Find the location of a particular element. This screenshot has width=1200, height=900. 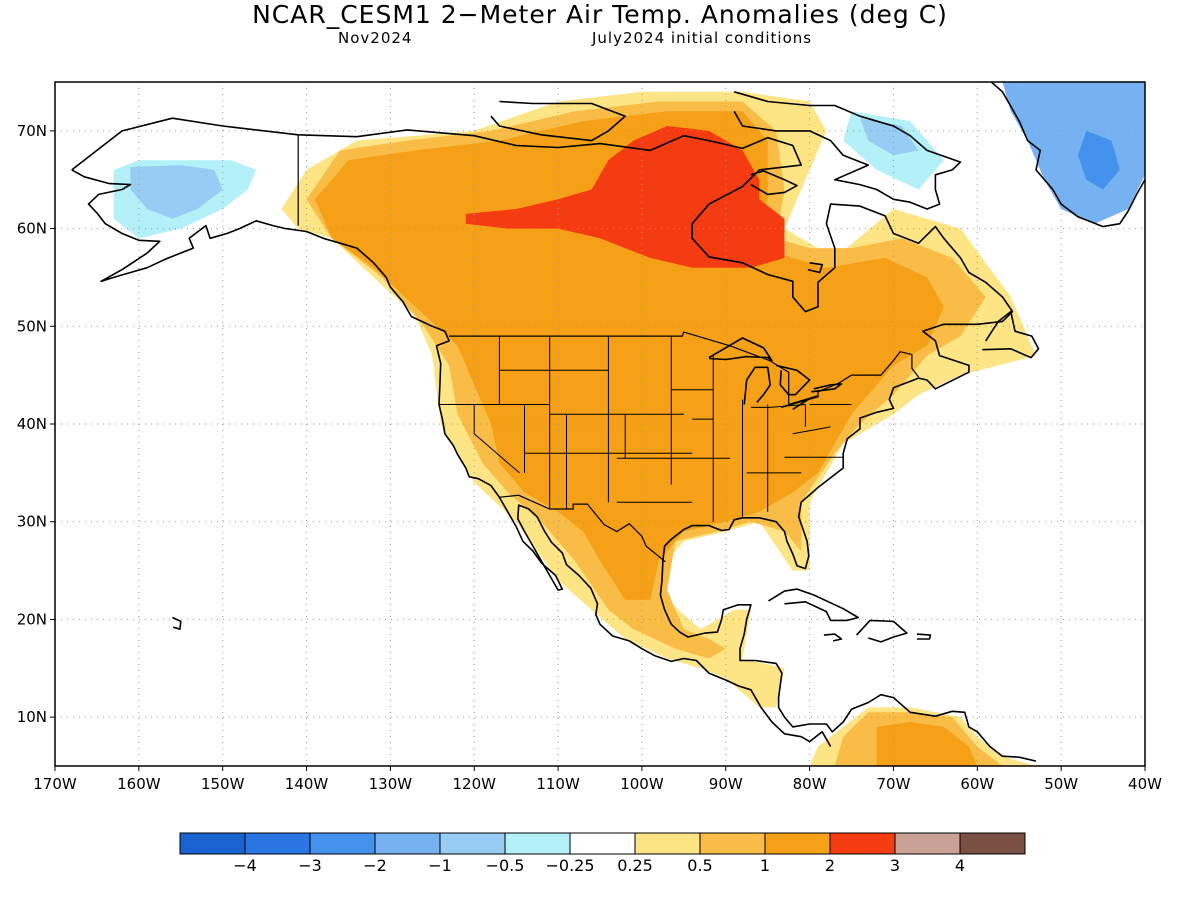

colorbar-label: 3 is located at coordinates (895, 865).